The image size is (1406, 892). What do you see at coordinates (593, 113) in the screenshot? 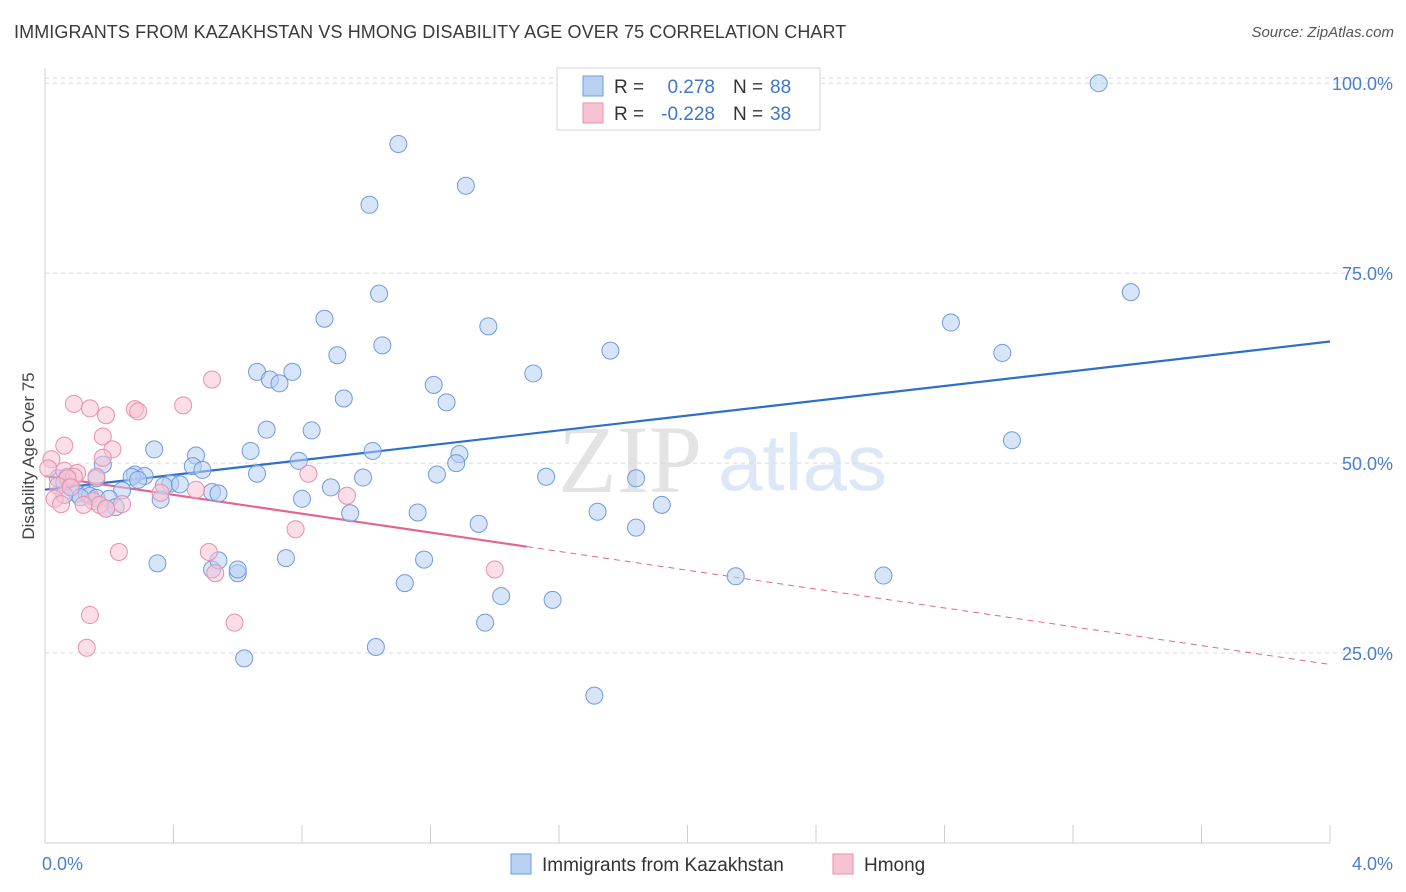
I see `legend-swatch-pink` at bounding box center [593, 113].